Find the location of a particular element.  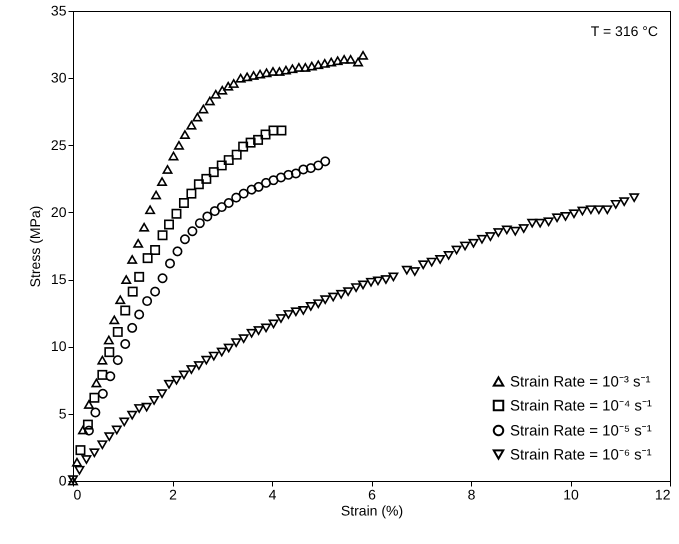

x-axis-title: Strain (%) is located at coordinates (372, 510).